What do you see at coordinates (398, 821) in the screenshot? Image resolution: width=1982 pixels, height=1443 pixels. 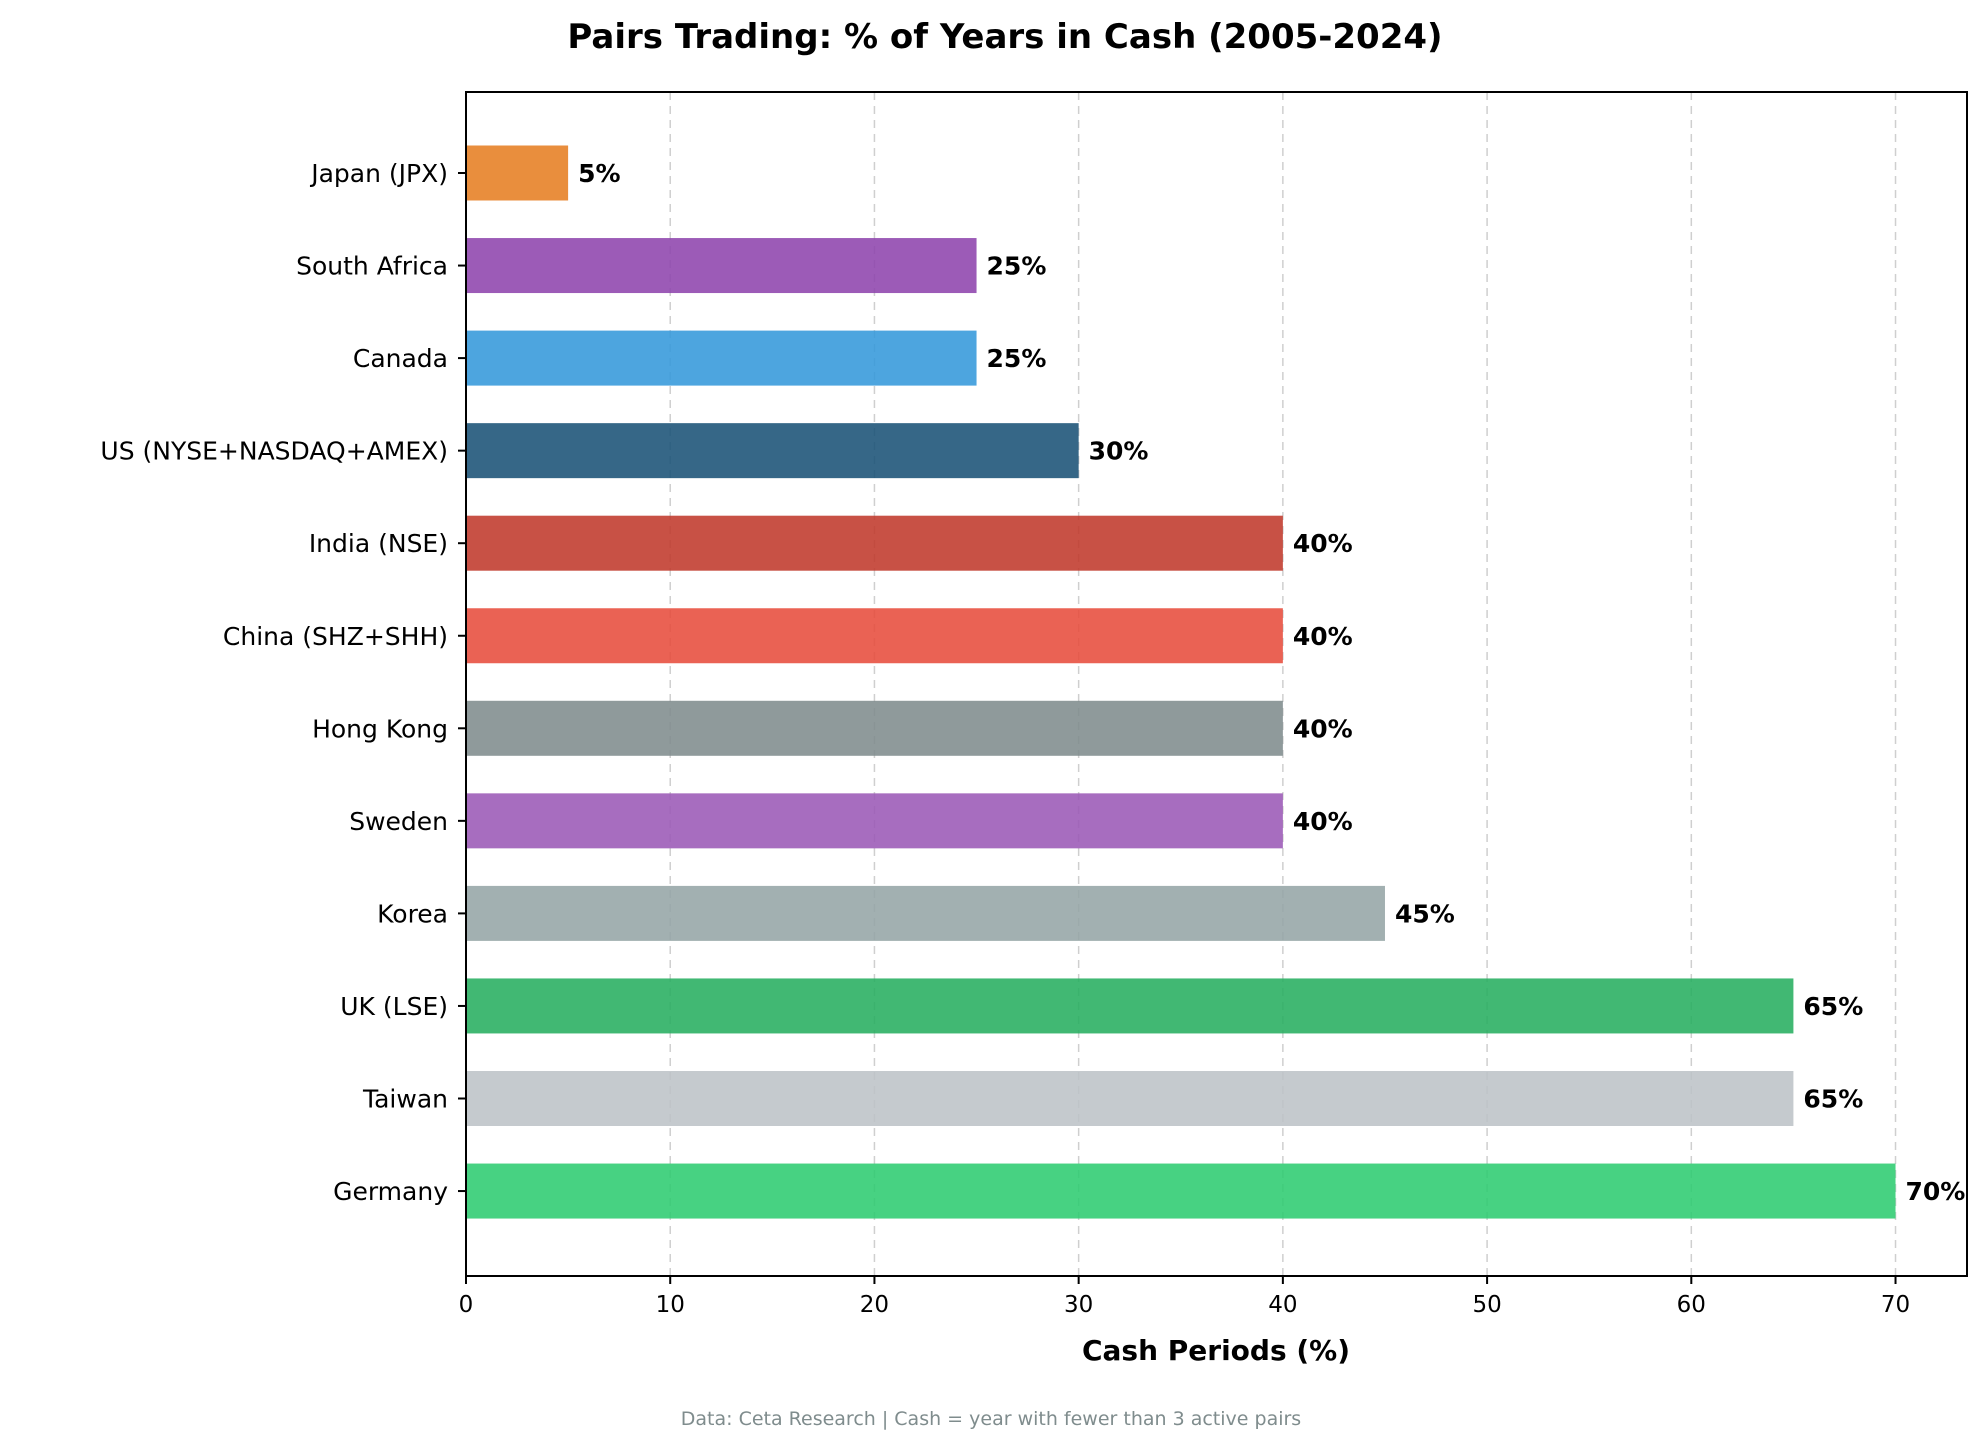 I see `y-tick-label: Sweden` at bounding box center [398, 821].